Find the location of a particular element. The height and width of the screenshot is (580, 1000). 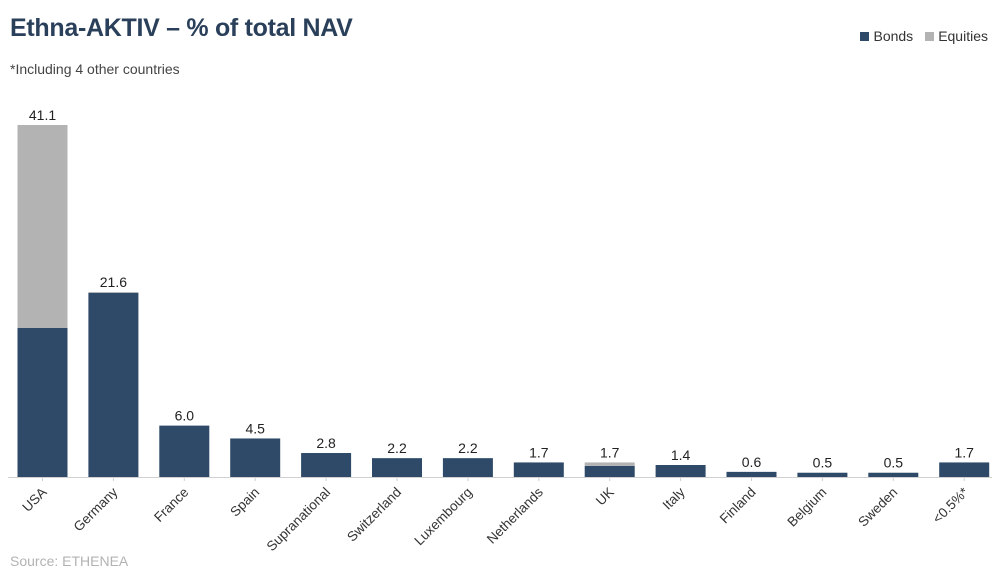

x-tick-label-13: <0.5%* is located at coordinates (951, 505).